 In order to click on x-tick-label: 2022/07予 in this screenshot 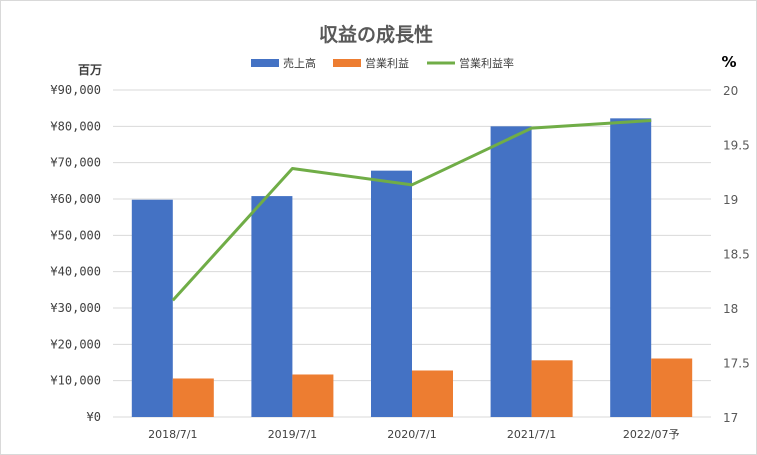, I will do `click(651, 434)`.